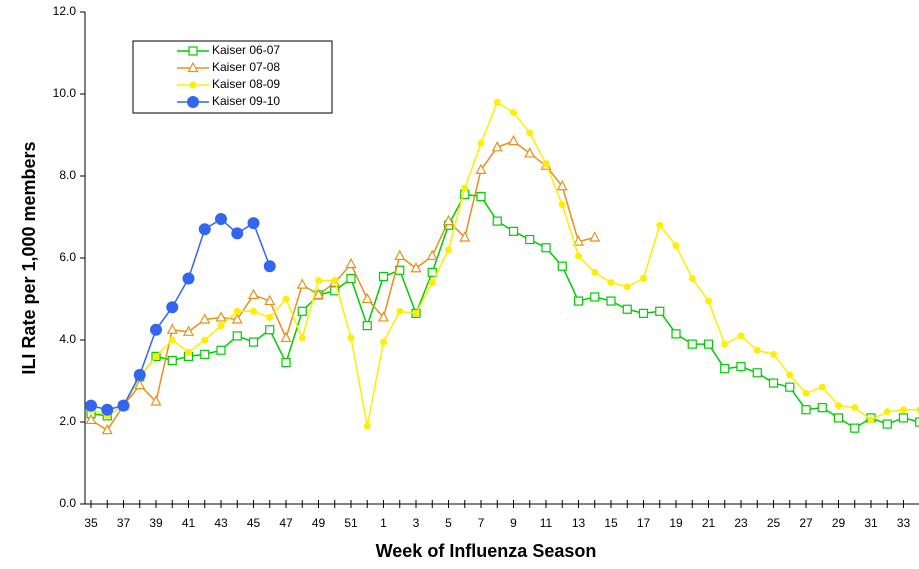  Describe the element at coordinates (67, 503) in the screenshot. I see `y-tick-label: 0.0` at that location.